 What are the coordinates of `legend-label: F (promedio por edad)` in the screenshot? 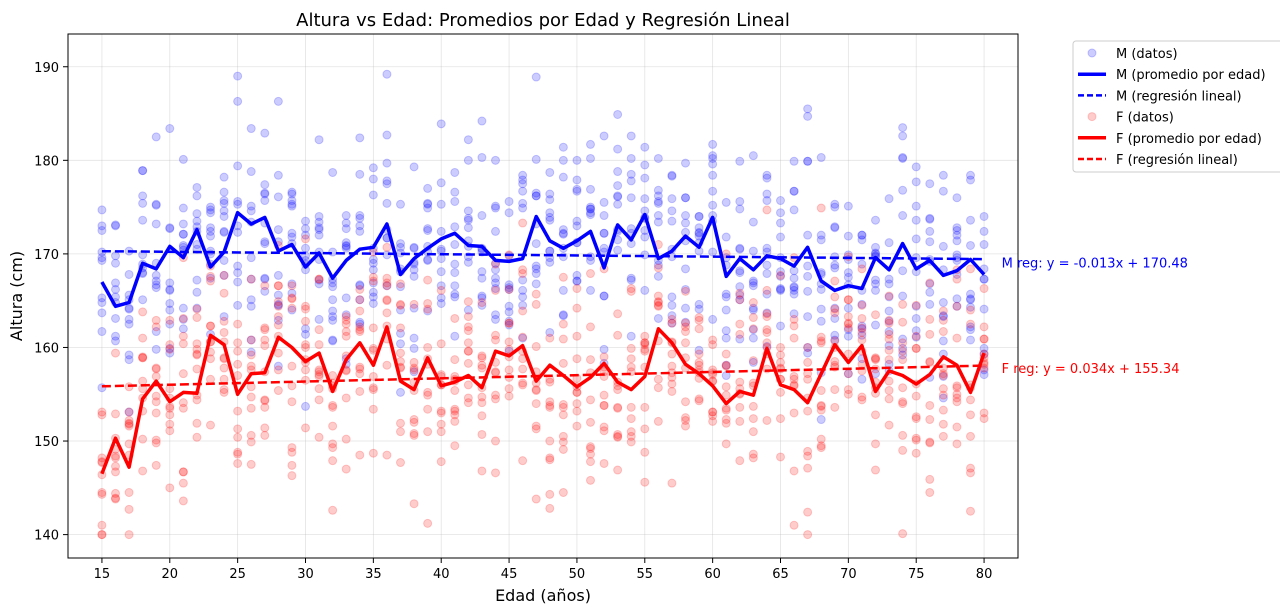 It's located at (1189, 139).